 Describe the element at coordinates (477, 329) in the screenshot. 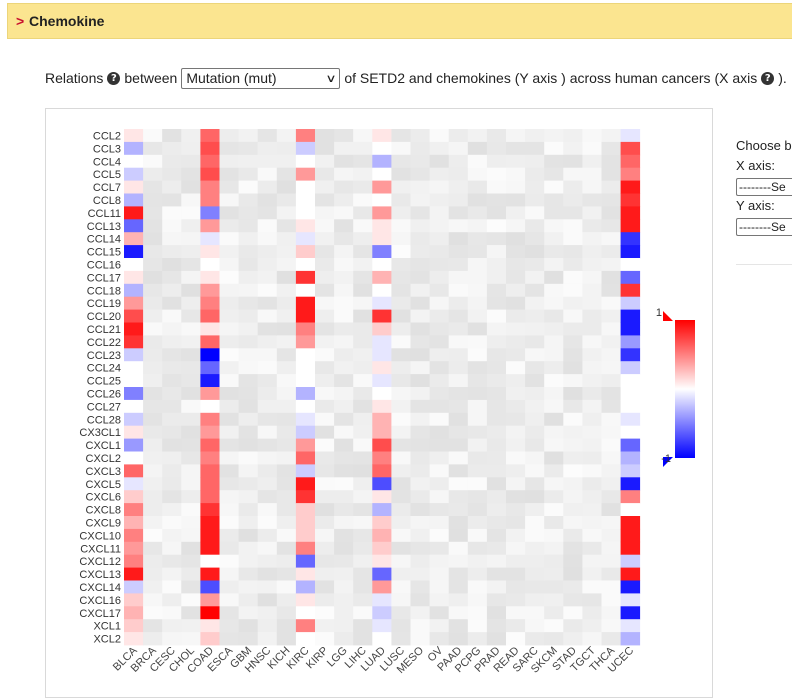

I see `heatmap-cell-pcpg-ccl21` at that location.